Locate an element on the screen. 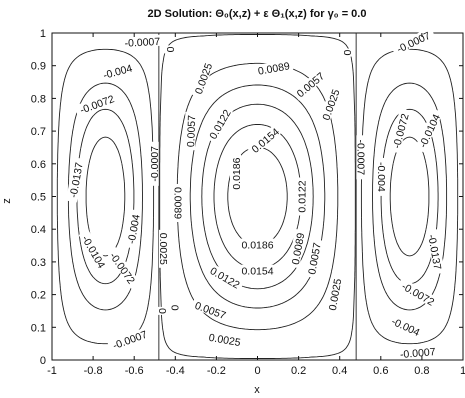  y-axis-label: z is located at coordinates (7, 201).